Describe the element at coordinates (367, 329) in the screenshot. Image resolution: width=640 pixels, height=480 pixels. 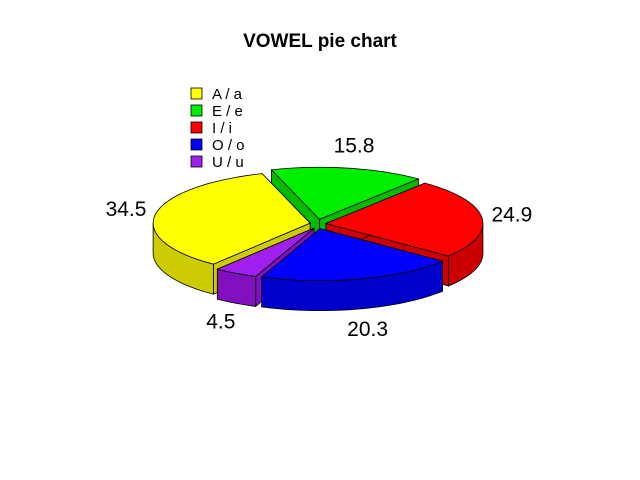
I see `slice-value-label: 20.3` at that location.